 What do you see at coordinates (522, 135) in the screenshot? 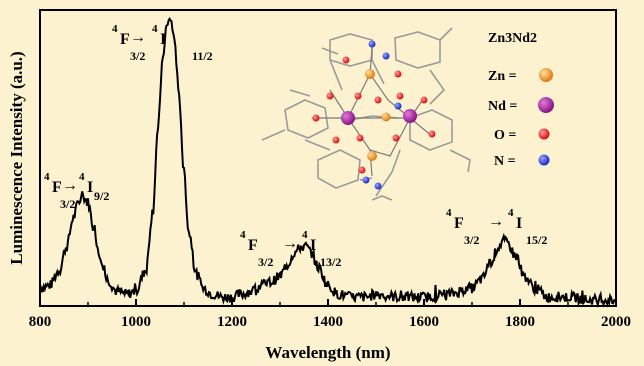
I see `legend-o: O =` at bounding box center [522, 135].